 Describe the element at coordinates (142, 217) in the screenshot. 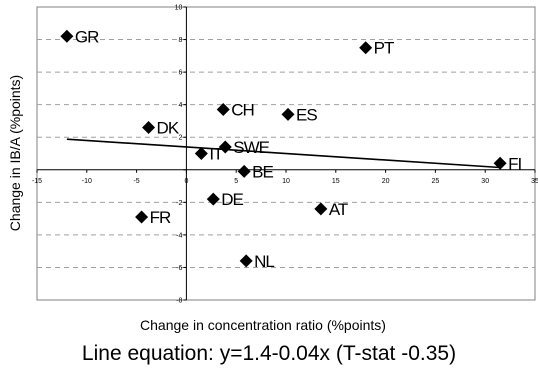

I see `data-point-fr` at that location.